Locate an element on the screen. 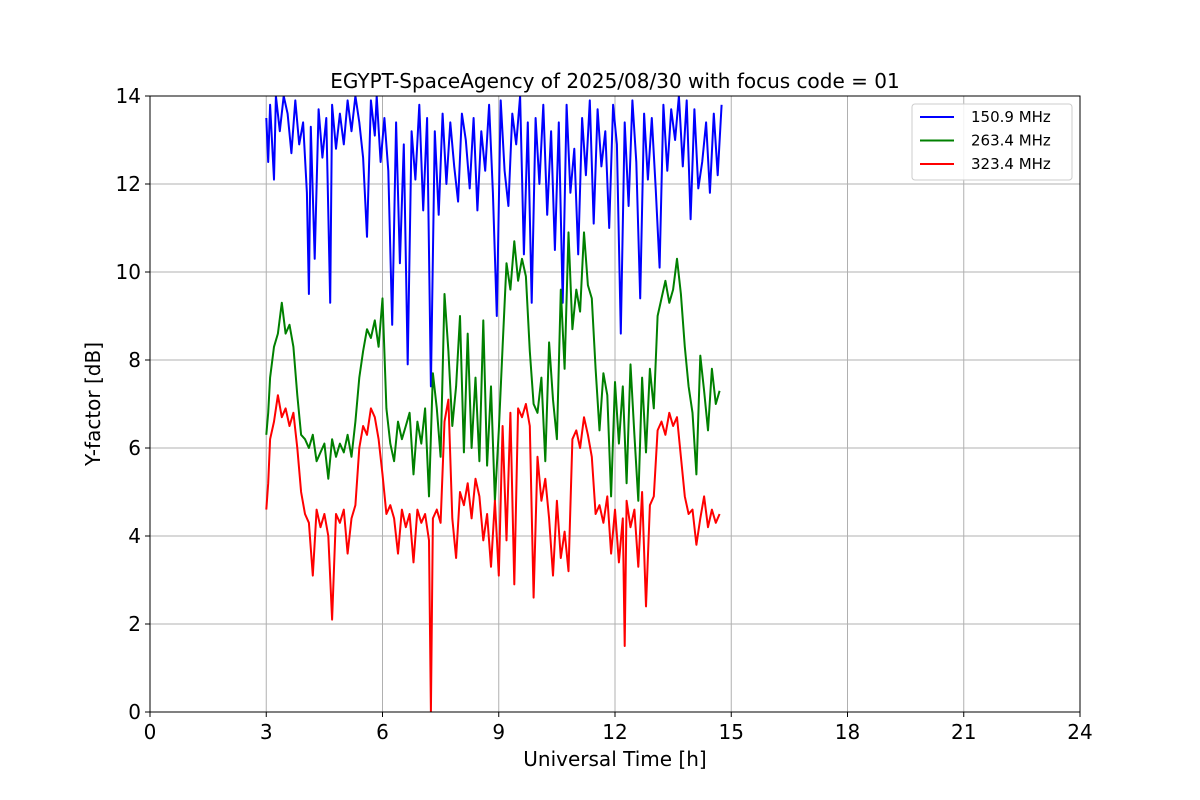  legend-label-1: 150.9 MHz is located at coordinates (1011, 117).